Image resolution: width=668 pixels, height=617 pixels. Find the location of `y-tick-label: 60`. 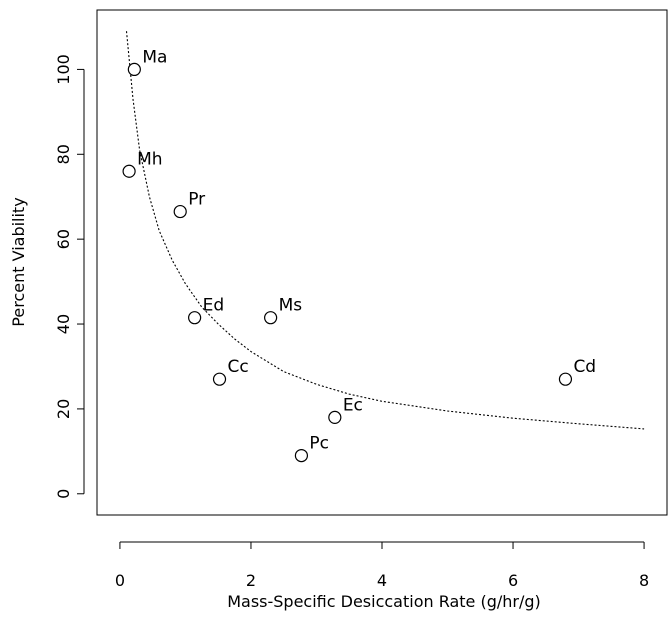

y-tick-label: 60 is located at coordinates (63, 239).